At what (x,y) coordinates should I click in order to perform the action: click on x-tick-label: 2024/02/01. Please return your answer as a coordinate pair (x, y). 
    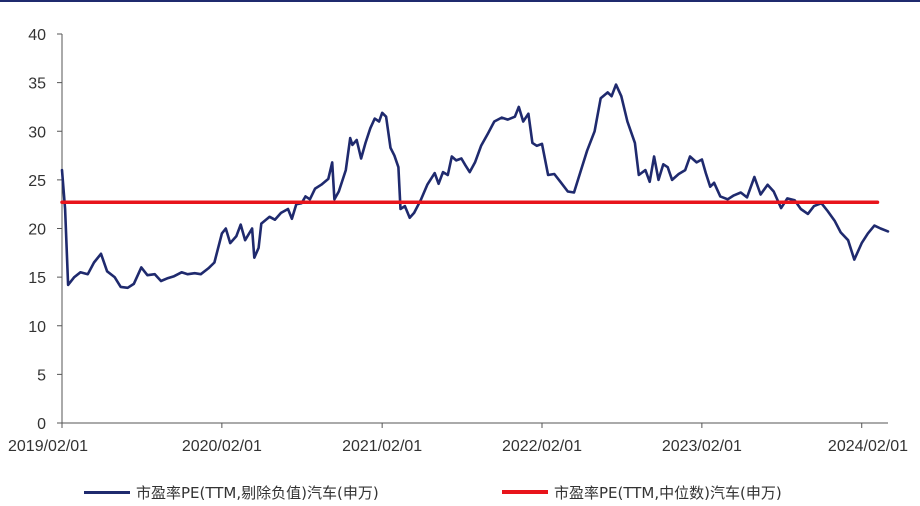
    Looking at the image, I should click on (868, 446).